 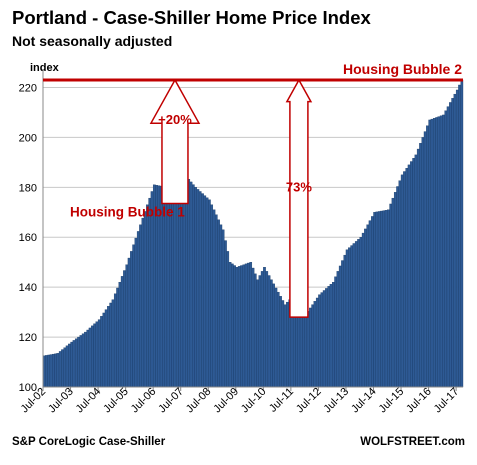 I want to click on x-tick-label: Jul-08, so click(x=199, y=401).